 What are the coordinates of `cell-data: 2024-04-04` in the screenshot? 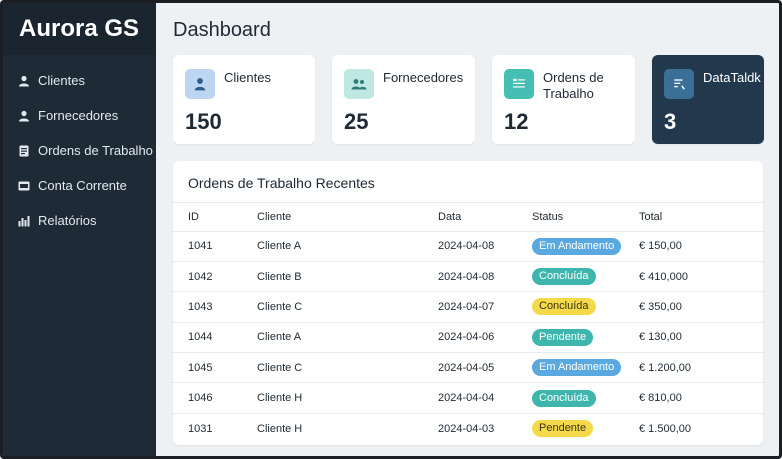 It's located at (485, 398).